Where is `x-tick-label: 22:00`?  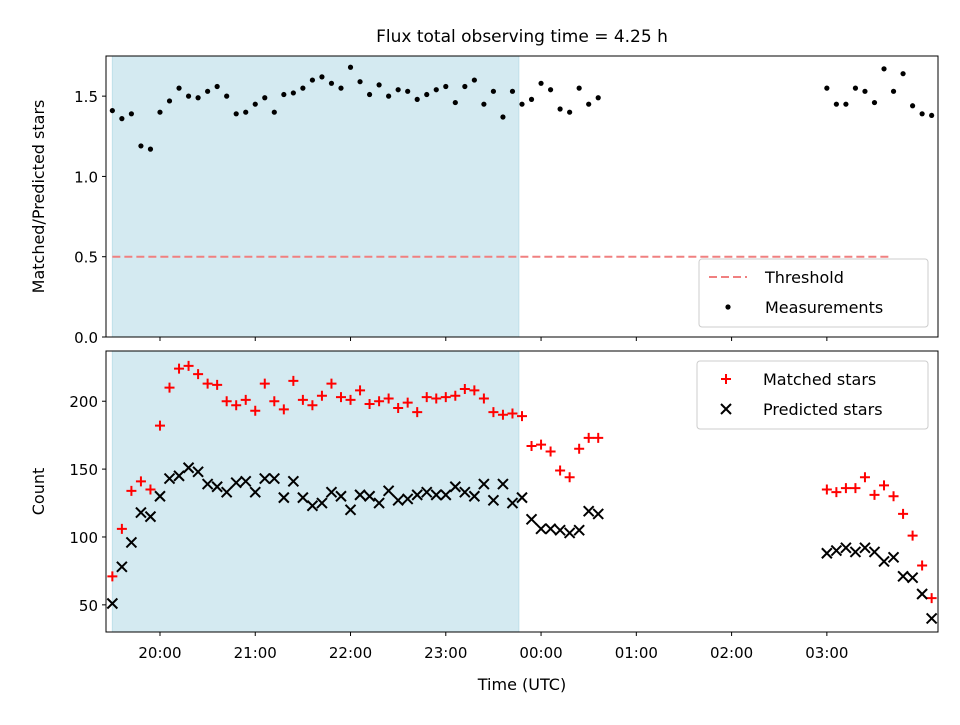 x-tick-label: 22:00 is located at coordinates (350, 653).